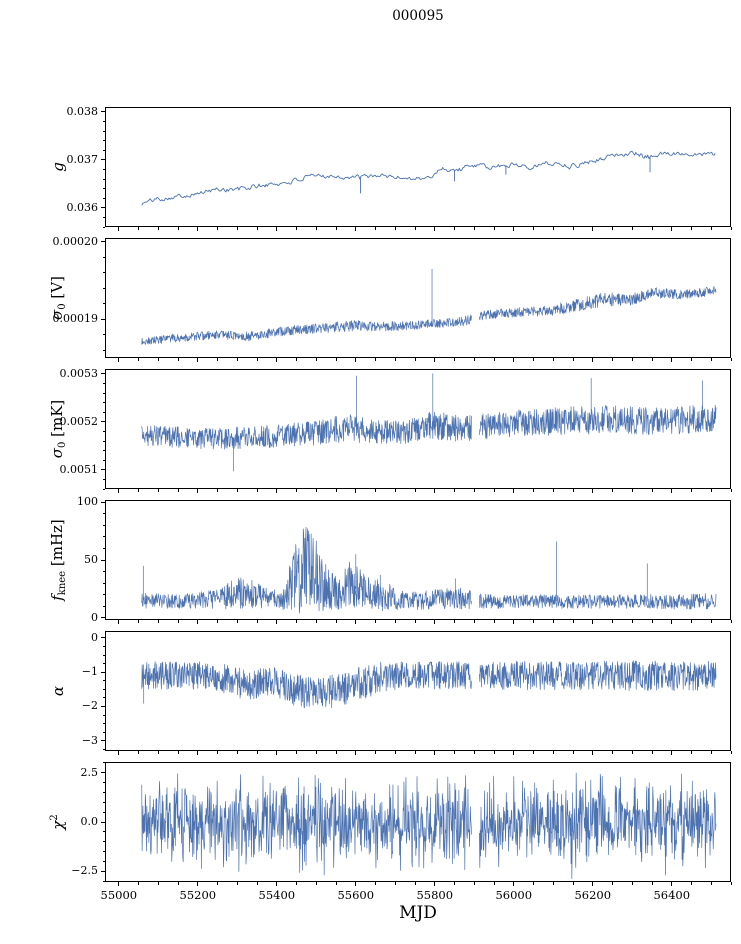 This screenshot has height=944, width=741. I want to click on y-axis-superscript: 2, so click(54, 817).